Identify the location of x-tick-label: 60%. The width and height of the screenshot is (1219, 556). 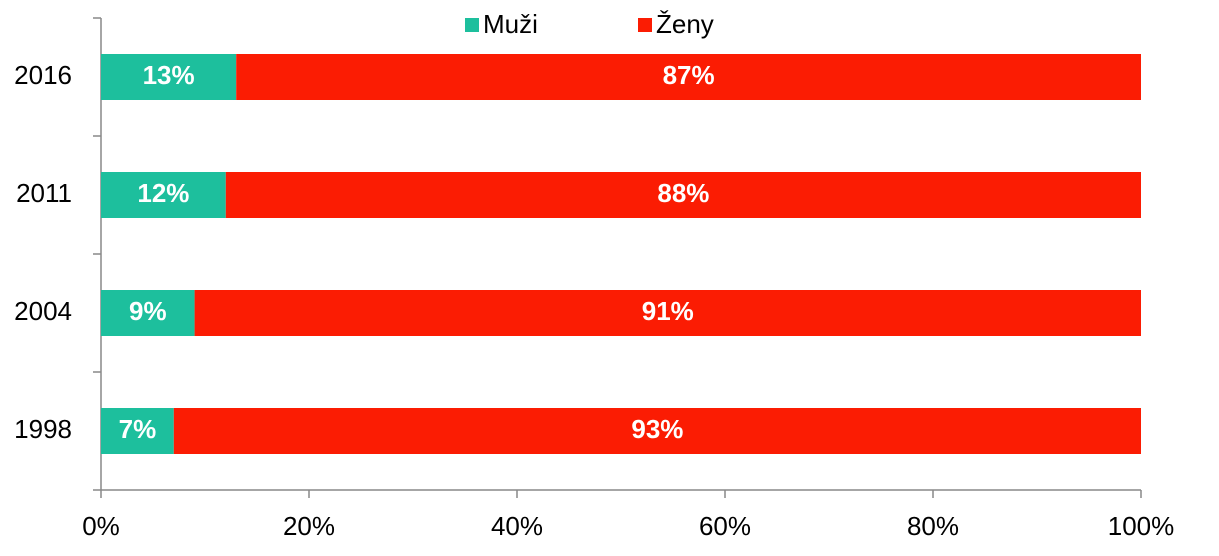
(725, 526).